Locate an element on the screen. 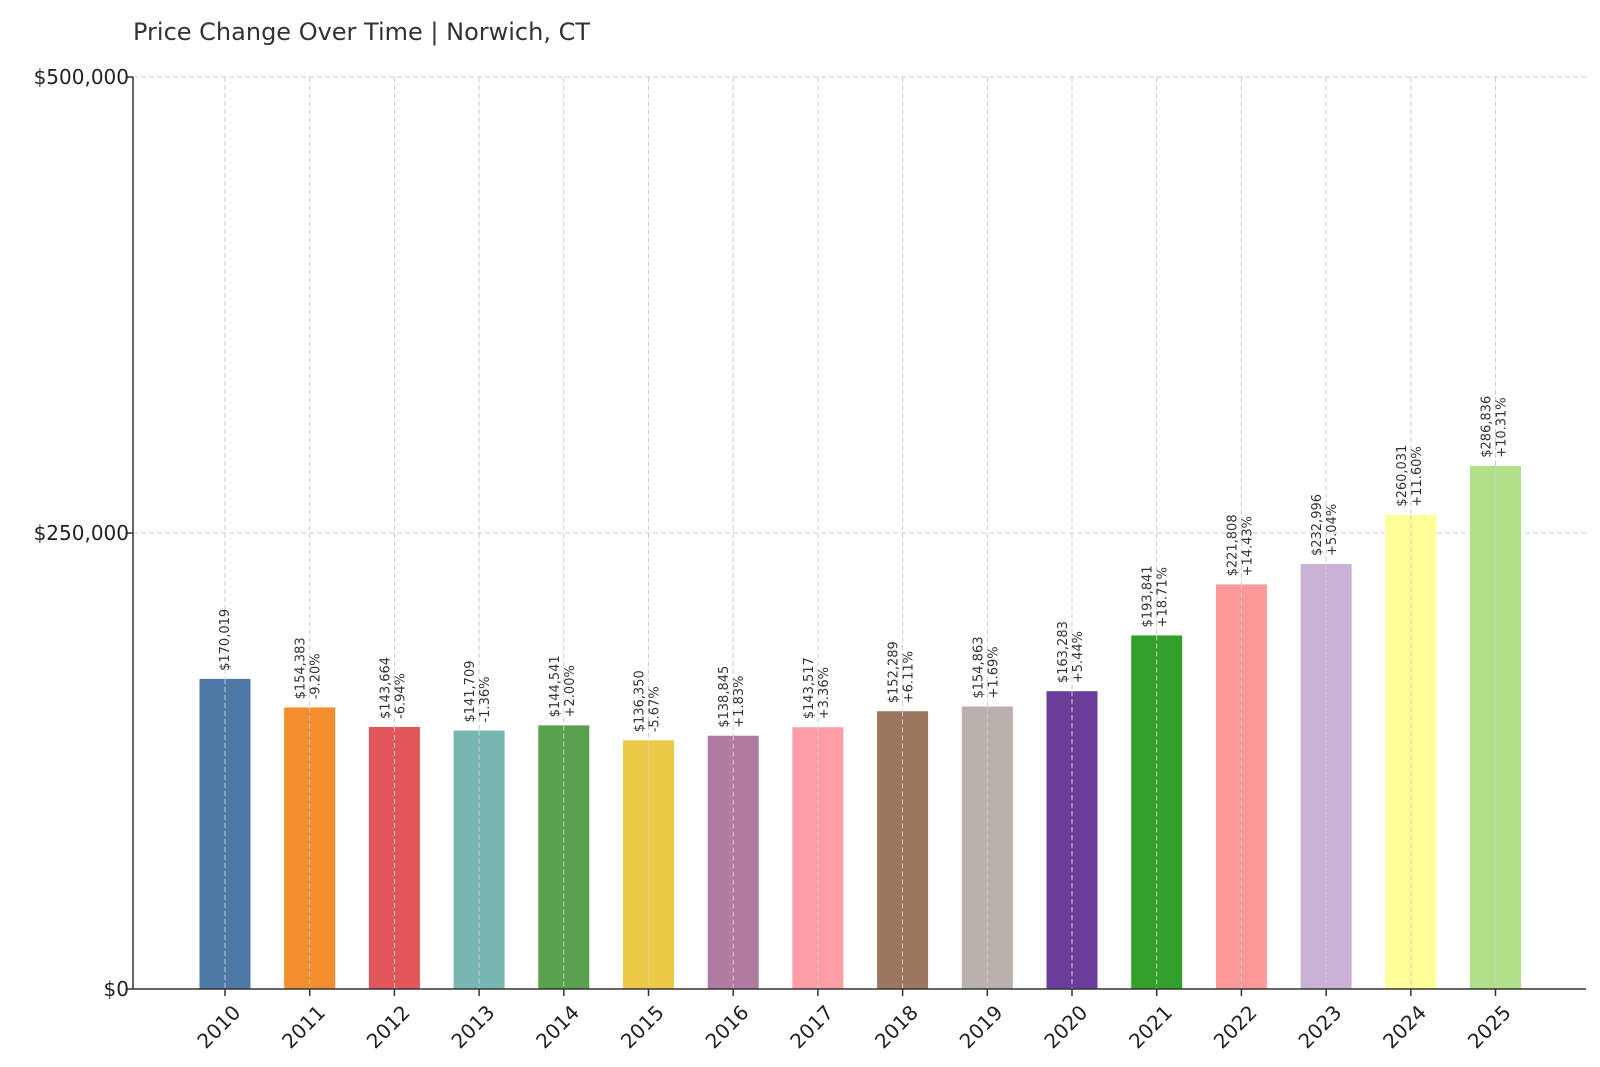 The width and height of the screenshot is (1600, 1067). x-tick-label: 2023 is located at coordinates (1319, 1026).